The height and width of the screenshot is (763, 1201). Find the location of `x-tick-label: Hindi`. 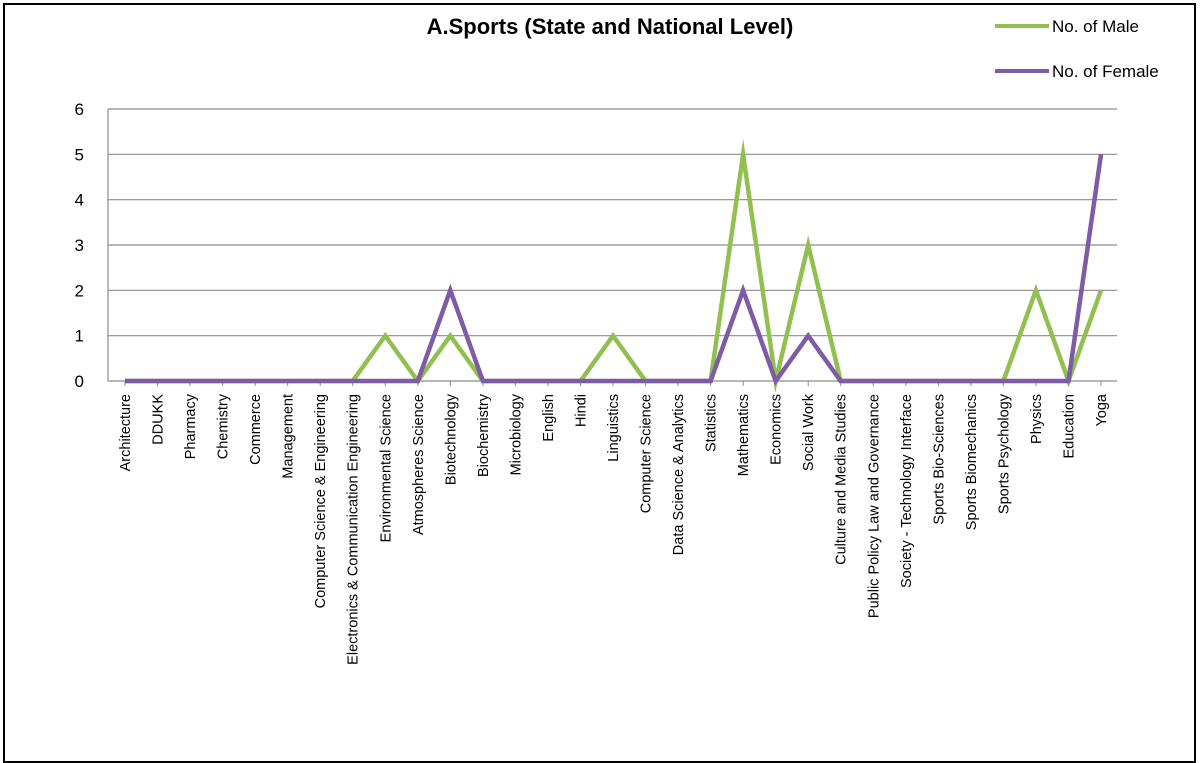

x-tick-label: Hindi is located at coordinates (581, 410).